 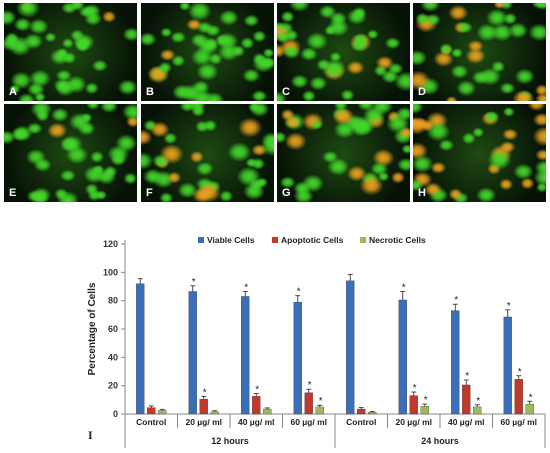 I want to click on figure-panel-label: I, so click(x=90, y=435).